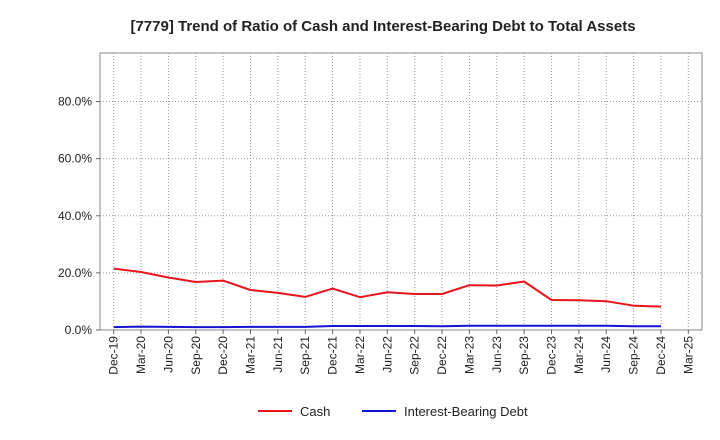 The image size is (720, 440). I want to click on x-tick-label: Mar-24, so click(579, 355).